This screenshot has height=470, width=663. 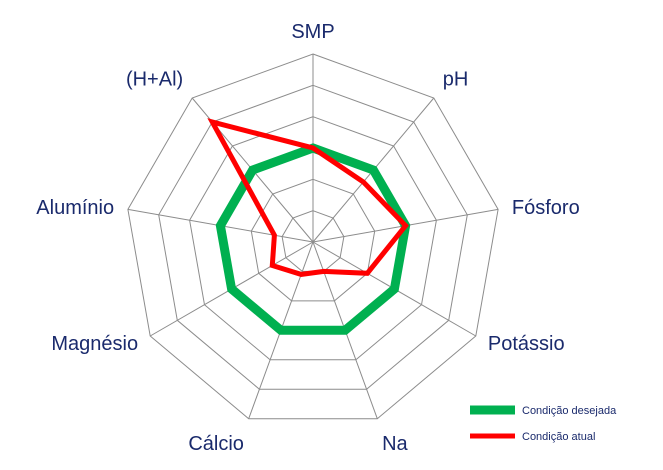 I want to click on axis-label-h-al: (H+Al), so click(x=154, y=79).